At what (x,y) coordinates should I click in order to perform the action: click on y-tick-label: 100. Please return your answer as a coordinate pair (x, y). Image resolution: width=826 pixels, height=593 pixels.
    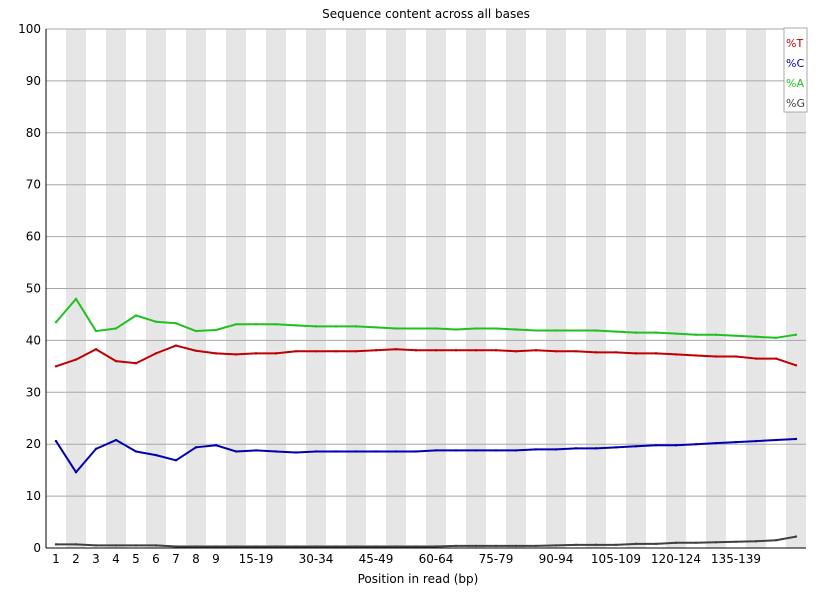
    Looking at the image, I should click on (29, 29).